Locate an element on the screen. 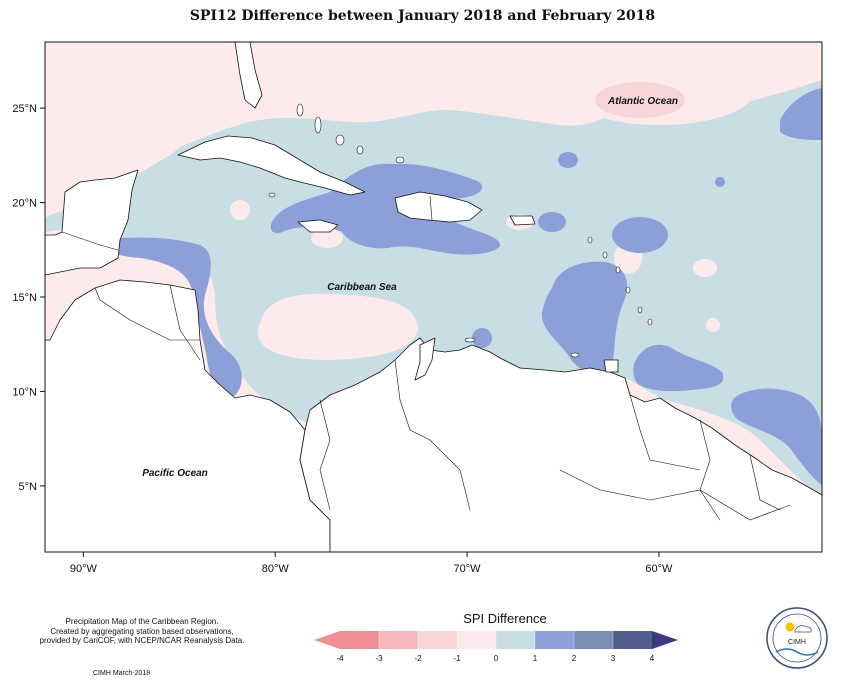  border-haiti-dr is located at coordinates (431, 208).